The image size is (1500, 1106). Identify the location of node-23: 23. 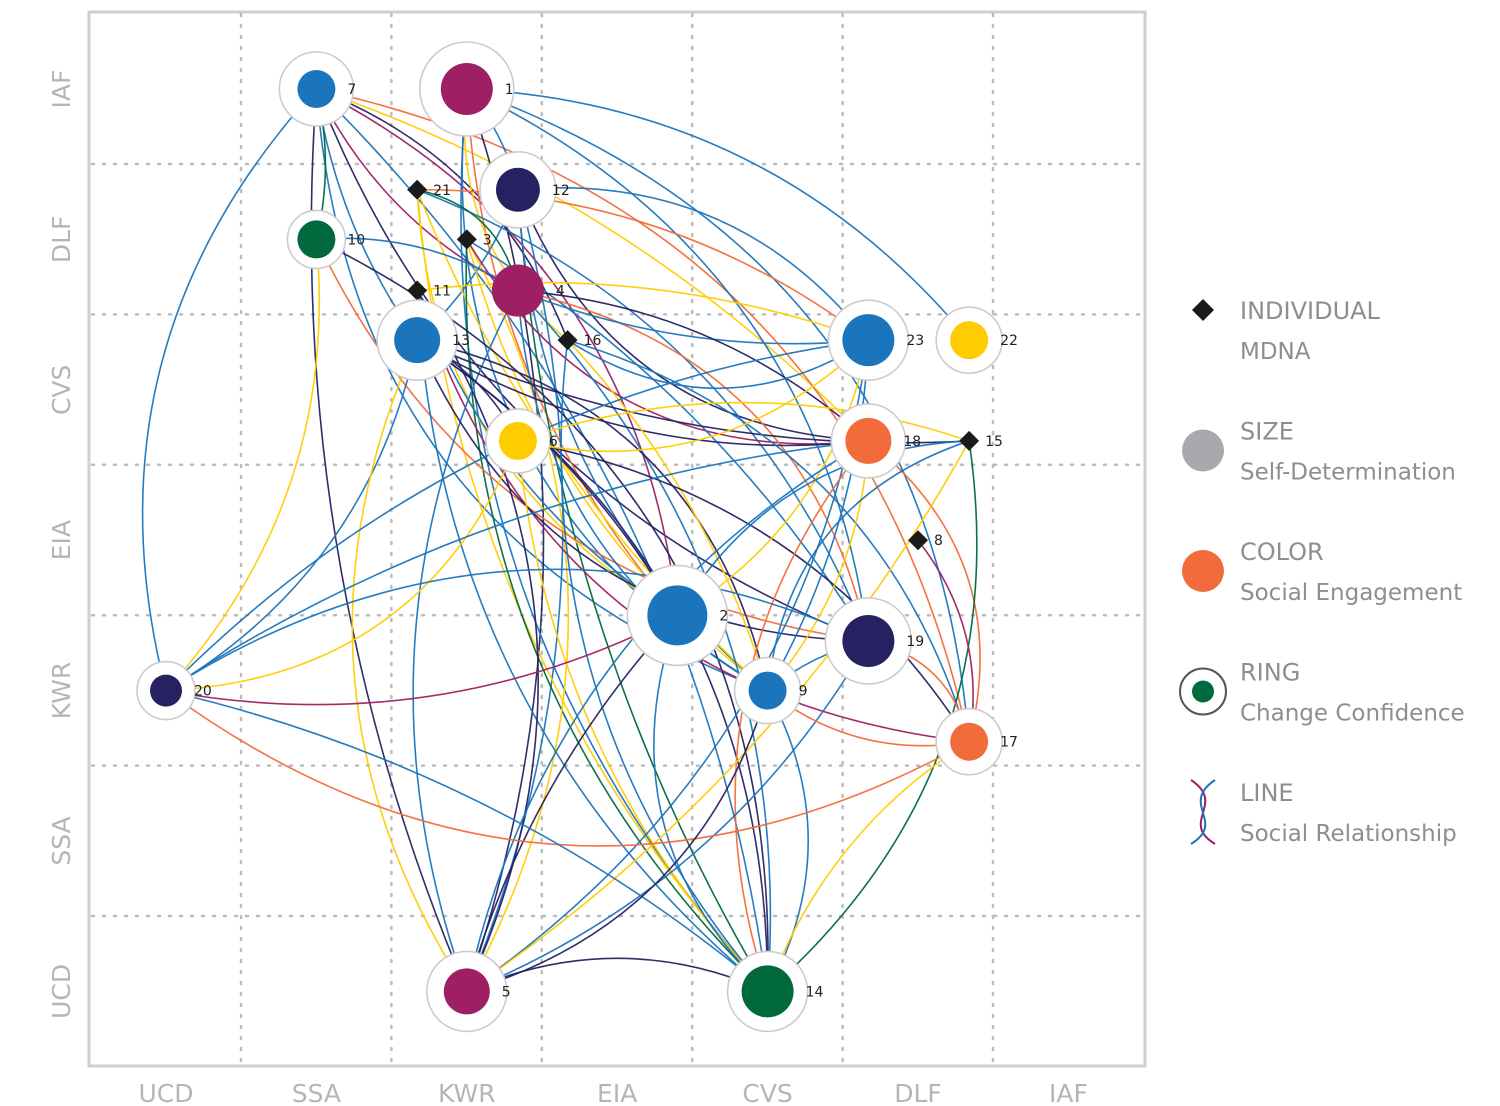
(875, 340).